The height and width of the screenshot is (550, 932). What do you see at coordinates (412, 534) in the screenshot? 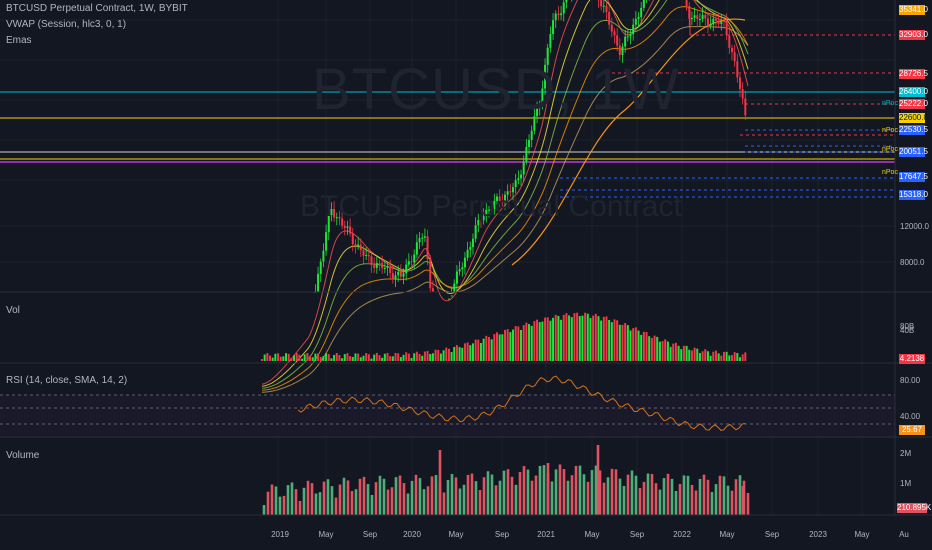
I see `time-tick: 2020` at bounding box center [412, 534].